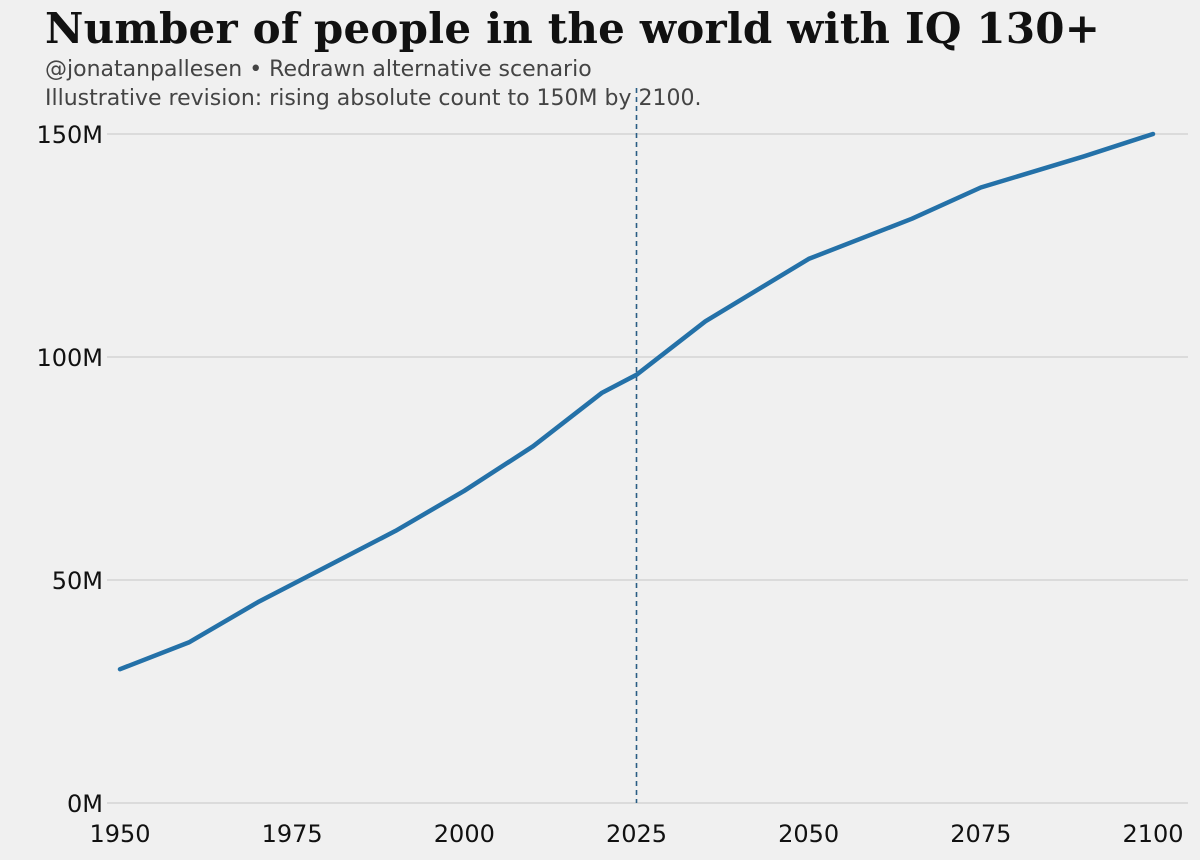 This screenshot has width=1200, height=860. I want to click on x-axis-ticks: 1950 1975 2000 2025 2050 2075 2100, so click(636, 834).